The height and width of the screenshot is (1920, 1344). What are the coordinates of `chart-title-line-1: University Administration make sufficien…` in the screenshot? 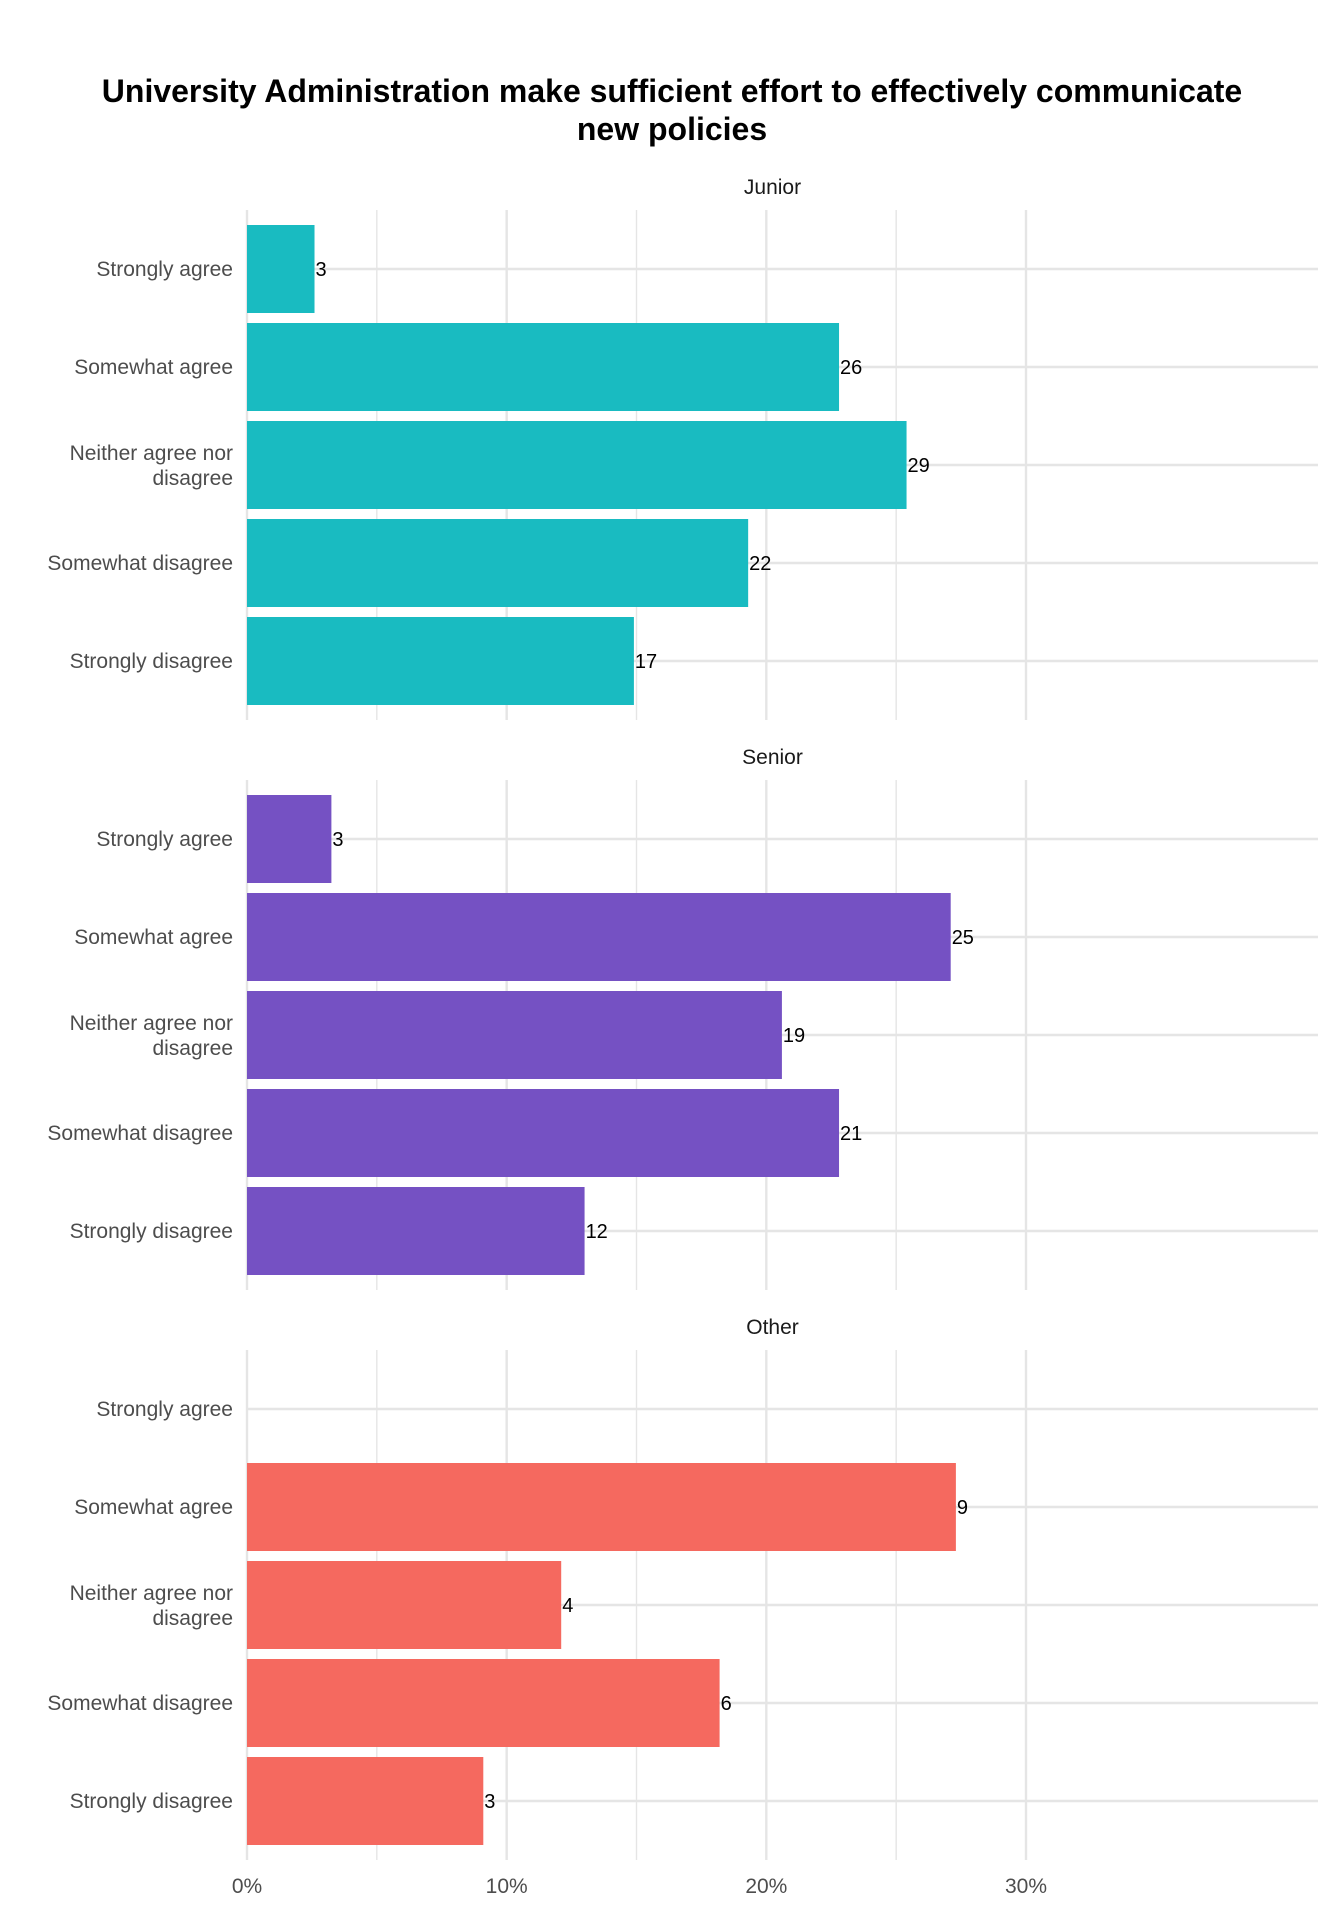 It's located at (672, 91).